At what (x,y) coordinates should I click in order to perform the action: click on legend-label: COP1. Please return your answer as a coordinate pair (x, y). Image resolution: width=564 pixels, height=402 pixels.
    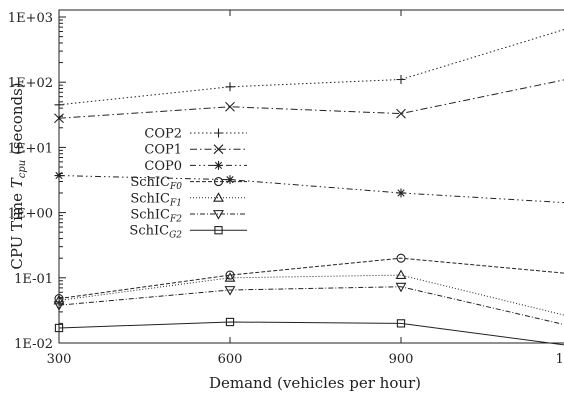
    Looking at the image, I should click on (163, 150).